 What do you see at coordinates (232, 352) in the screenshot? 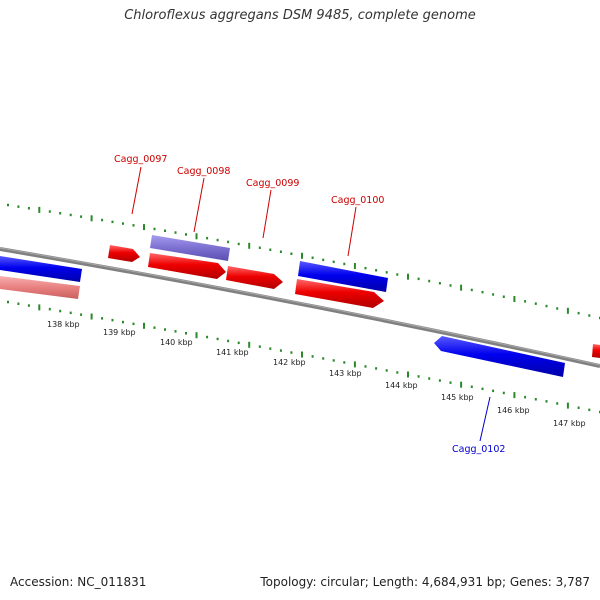
I see `scale-label: 141 kbp` at bounding box center [232, 352].